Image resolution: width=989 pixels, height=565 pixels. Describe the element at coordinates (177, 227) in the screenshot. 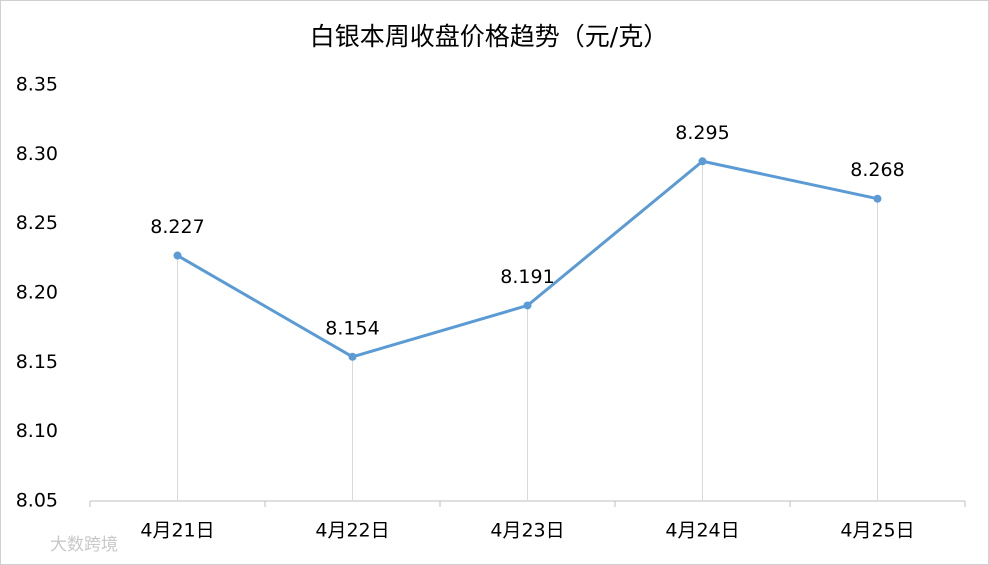

I see `data-label: 8.227` at that location.